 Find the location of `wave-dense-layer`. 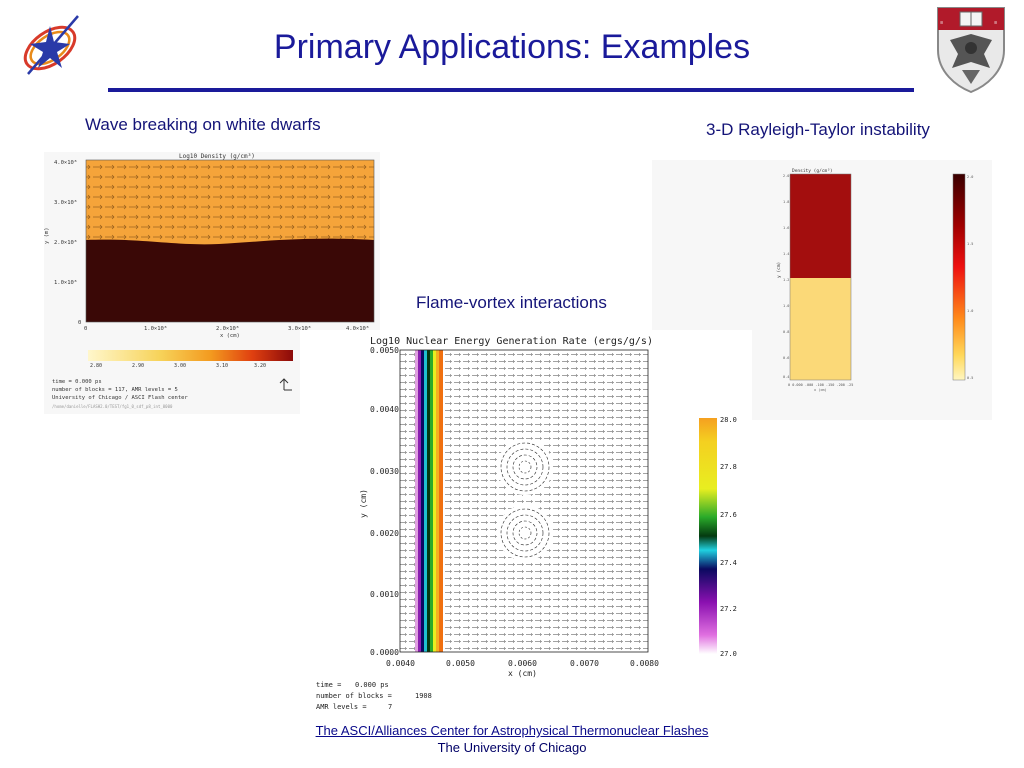

wave-dense-layer is located at coordinates (230, 280).